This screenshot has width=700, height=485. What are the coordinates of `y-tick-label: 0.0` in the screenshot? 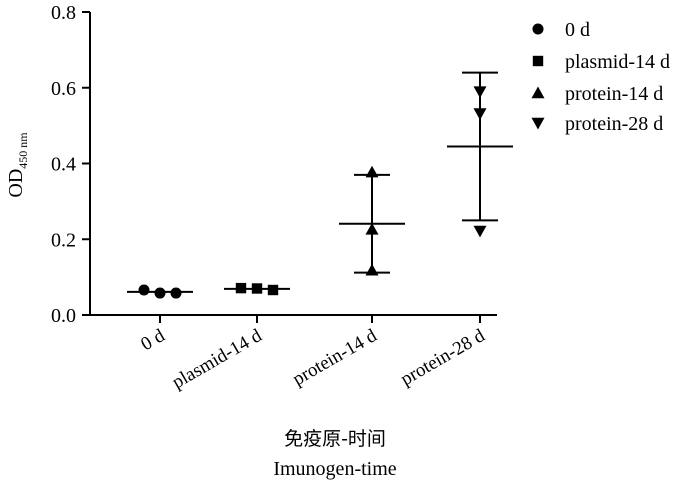 It's located at (63, 316).